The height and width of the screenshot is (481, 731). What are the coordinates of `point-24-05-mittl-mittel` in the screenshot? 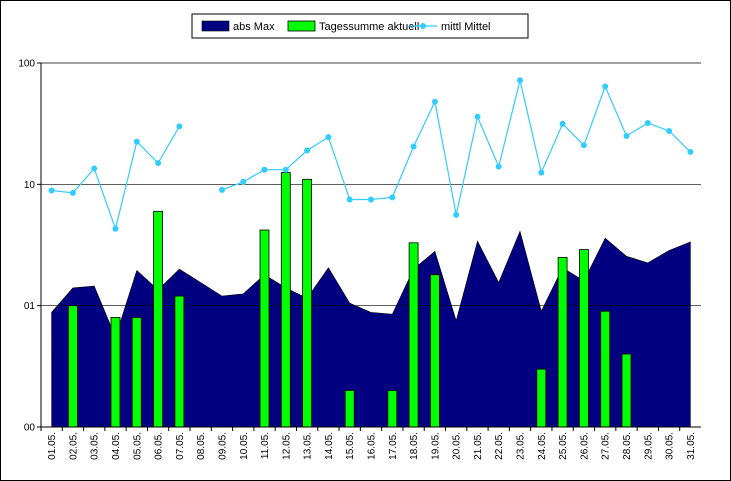 It's located at (541, 172).